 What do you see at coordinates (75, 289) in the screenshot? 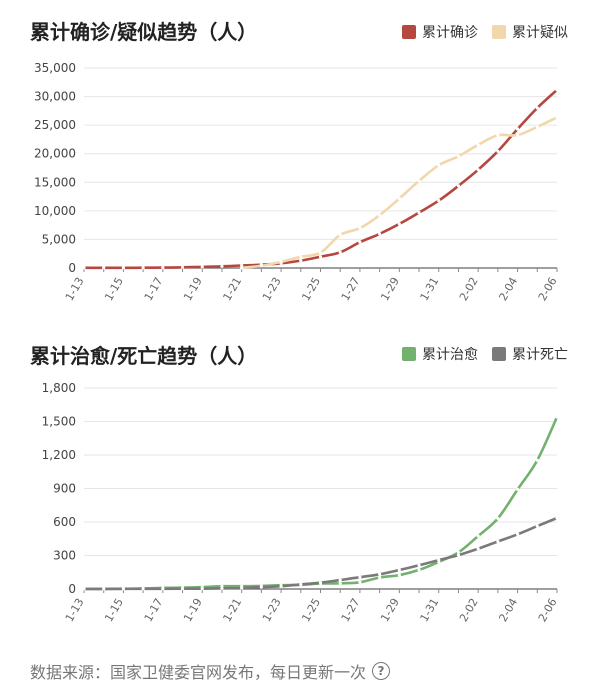
I see `x-tick-label: 1-13` at bounding box center [75, 289].